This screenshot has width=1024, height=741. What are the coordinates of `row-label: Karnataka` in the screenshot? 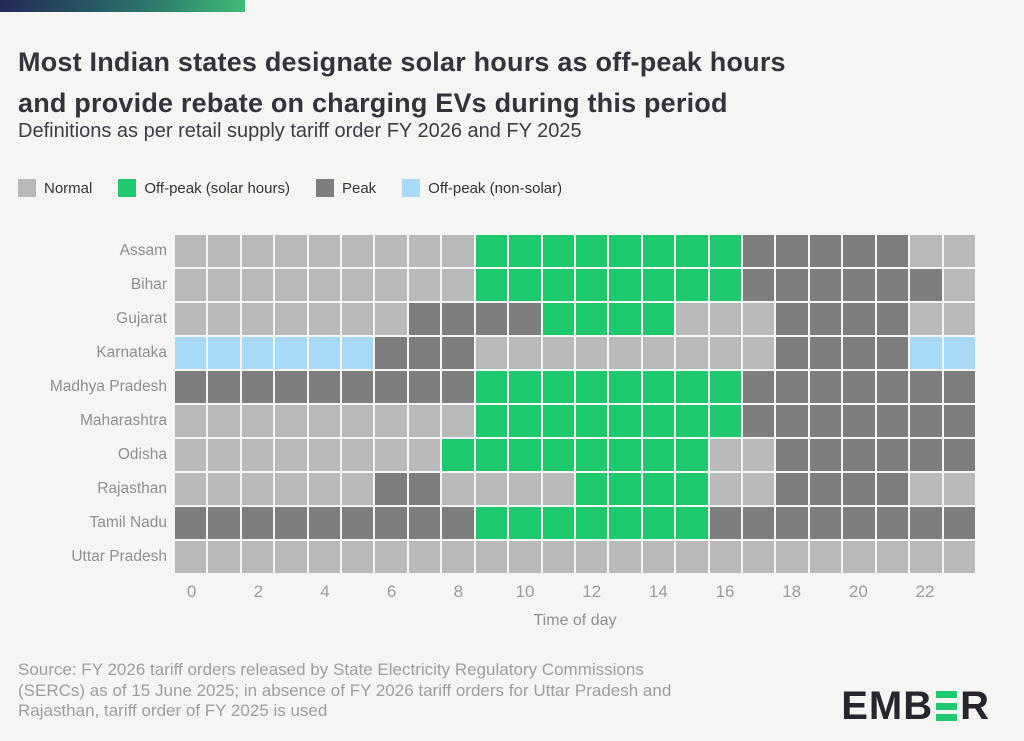 It's located at (131, 352).